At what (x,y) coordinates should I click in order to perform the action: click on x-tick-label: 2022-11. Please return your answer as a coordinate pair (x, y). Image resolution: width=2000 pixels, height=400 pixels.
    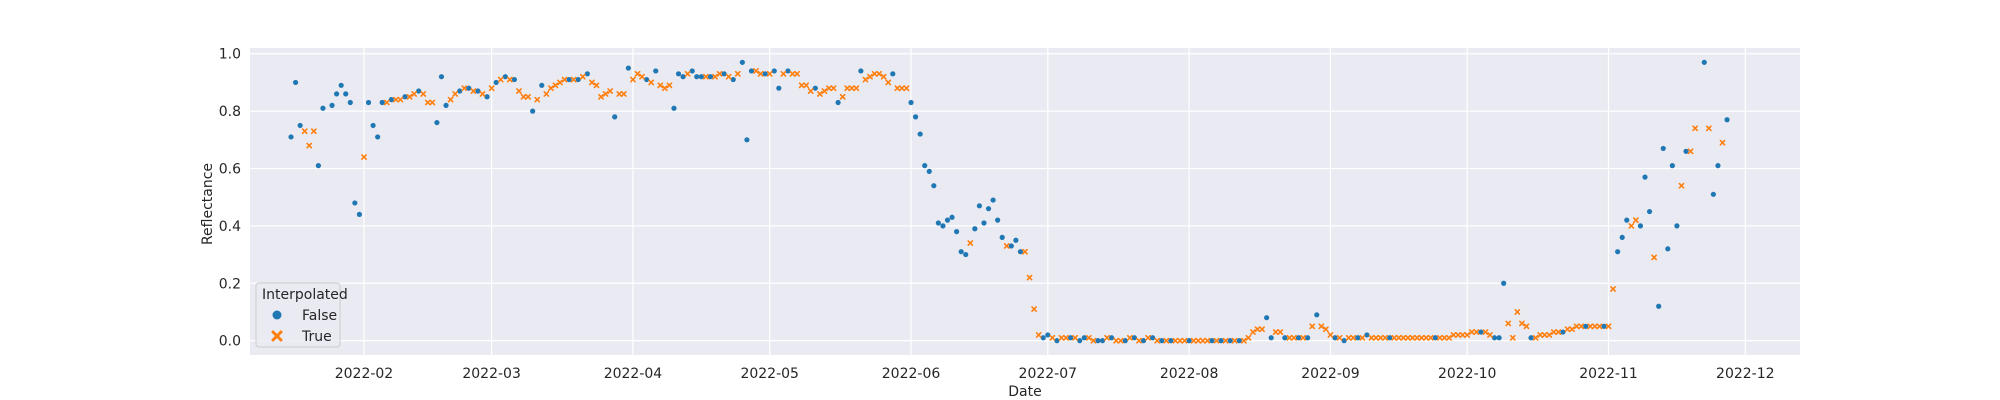
    Looking at the image, I should click on (1608, 374).